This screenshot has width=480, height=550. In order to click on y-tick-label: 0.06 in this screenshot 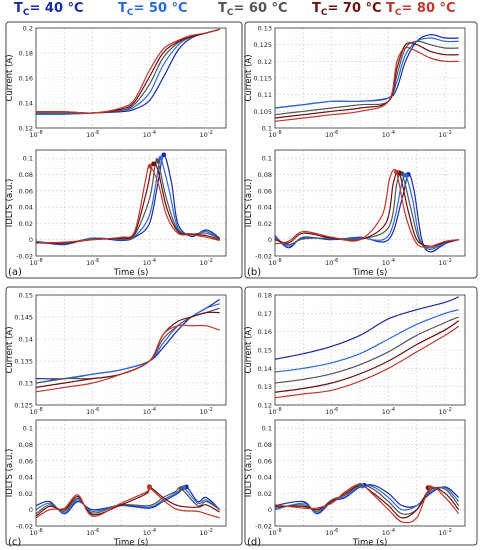, I will do `click(265, 461)`.